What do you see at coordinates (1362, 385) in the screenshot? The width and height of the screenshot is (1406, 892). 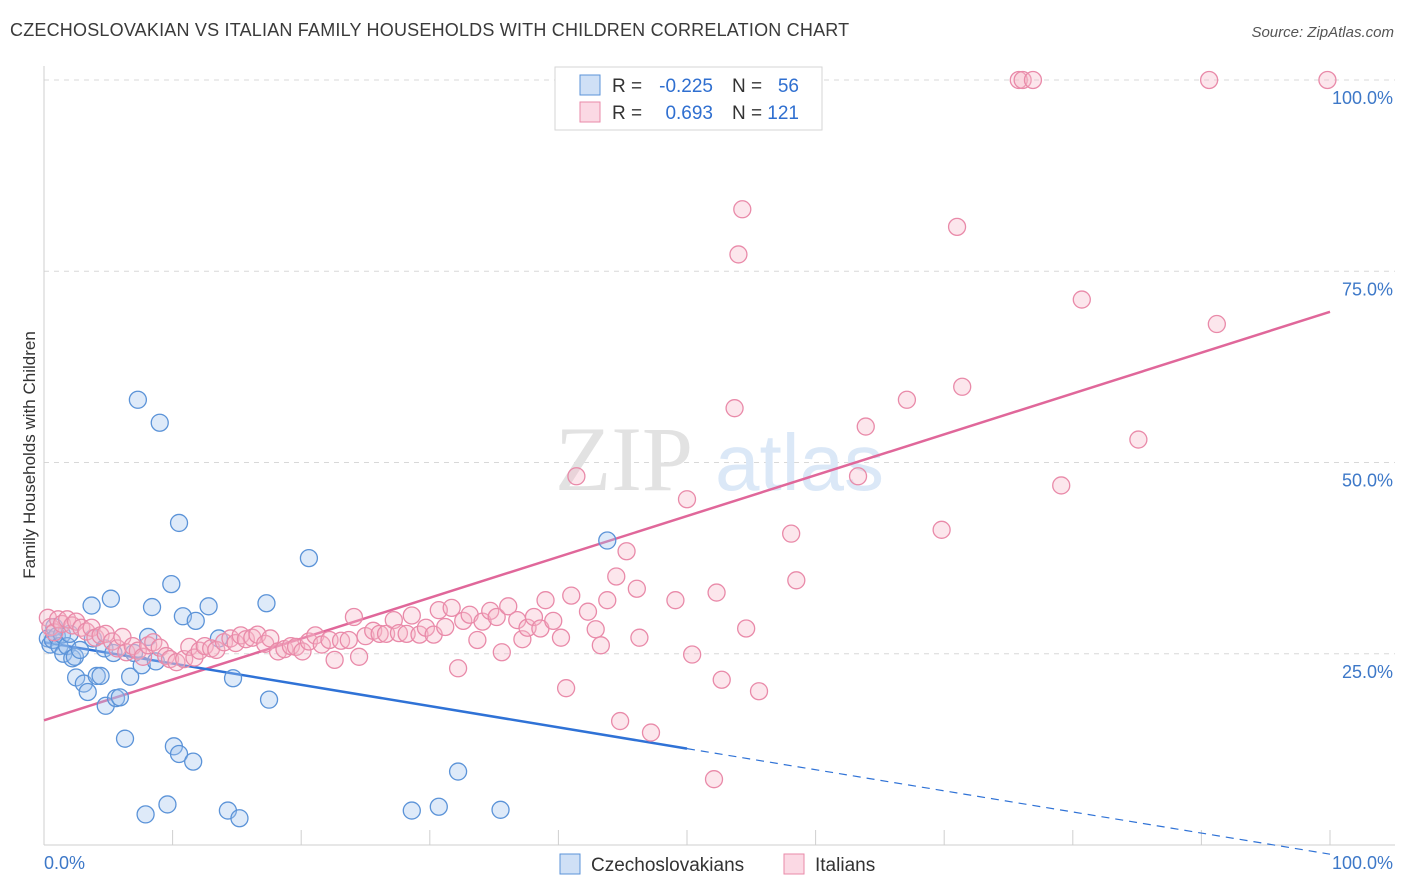 I see `y-tick-labels: 25.0% 50.0% 75.0% 100.0%` at bounding box center [1362, 385].